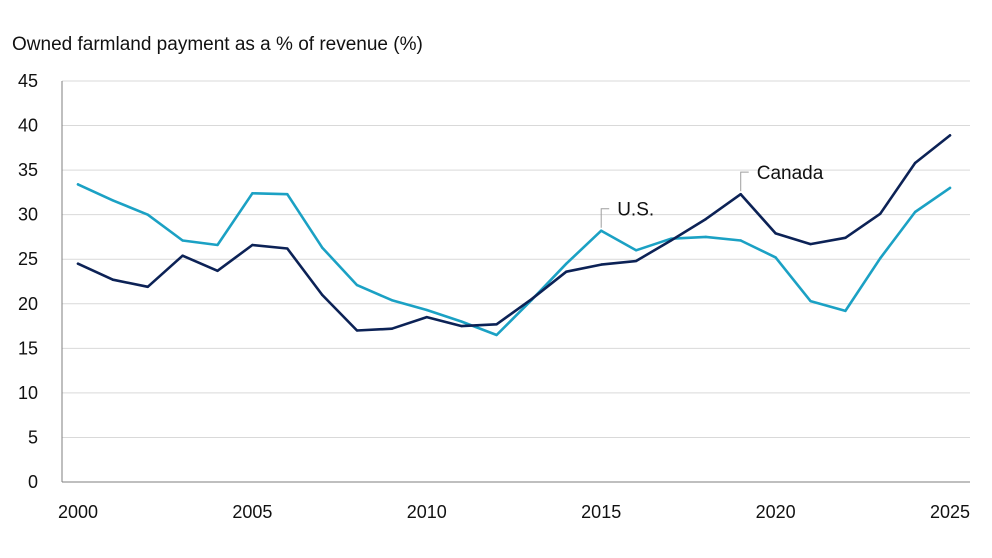 This screenshot has height=558, width=992. Describe the element at coordinates (33, 437) in the screenshot. I see `y-tick-label: 5` at that location.